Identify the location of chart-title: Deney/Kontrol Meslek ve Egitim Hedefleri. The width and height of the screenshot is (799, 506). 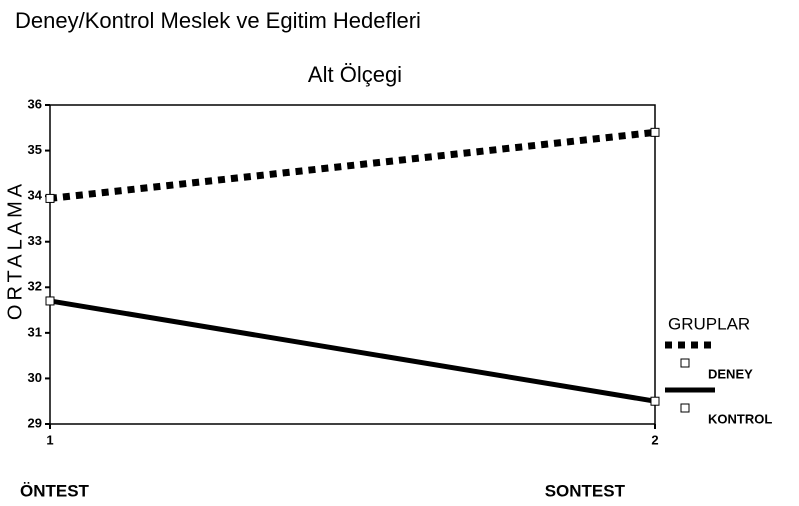
(218, 20).